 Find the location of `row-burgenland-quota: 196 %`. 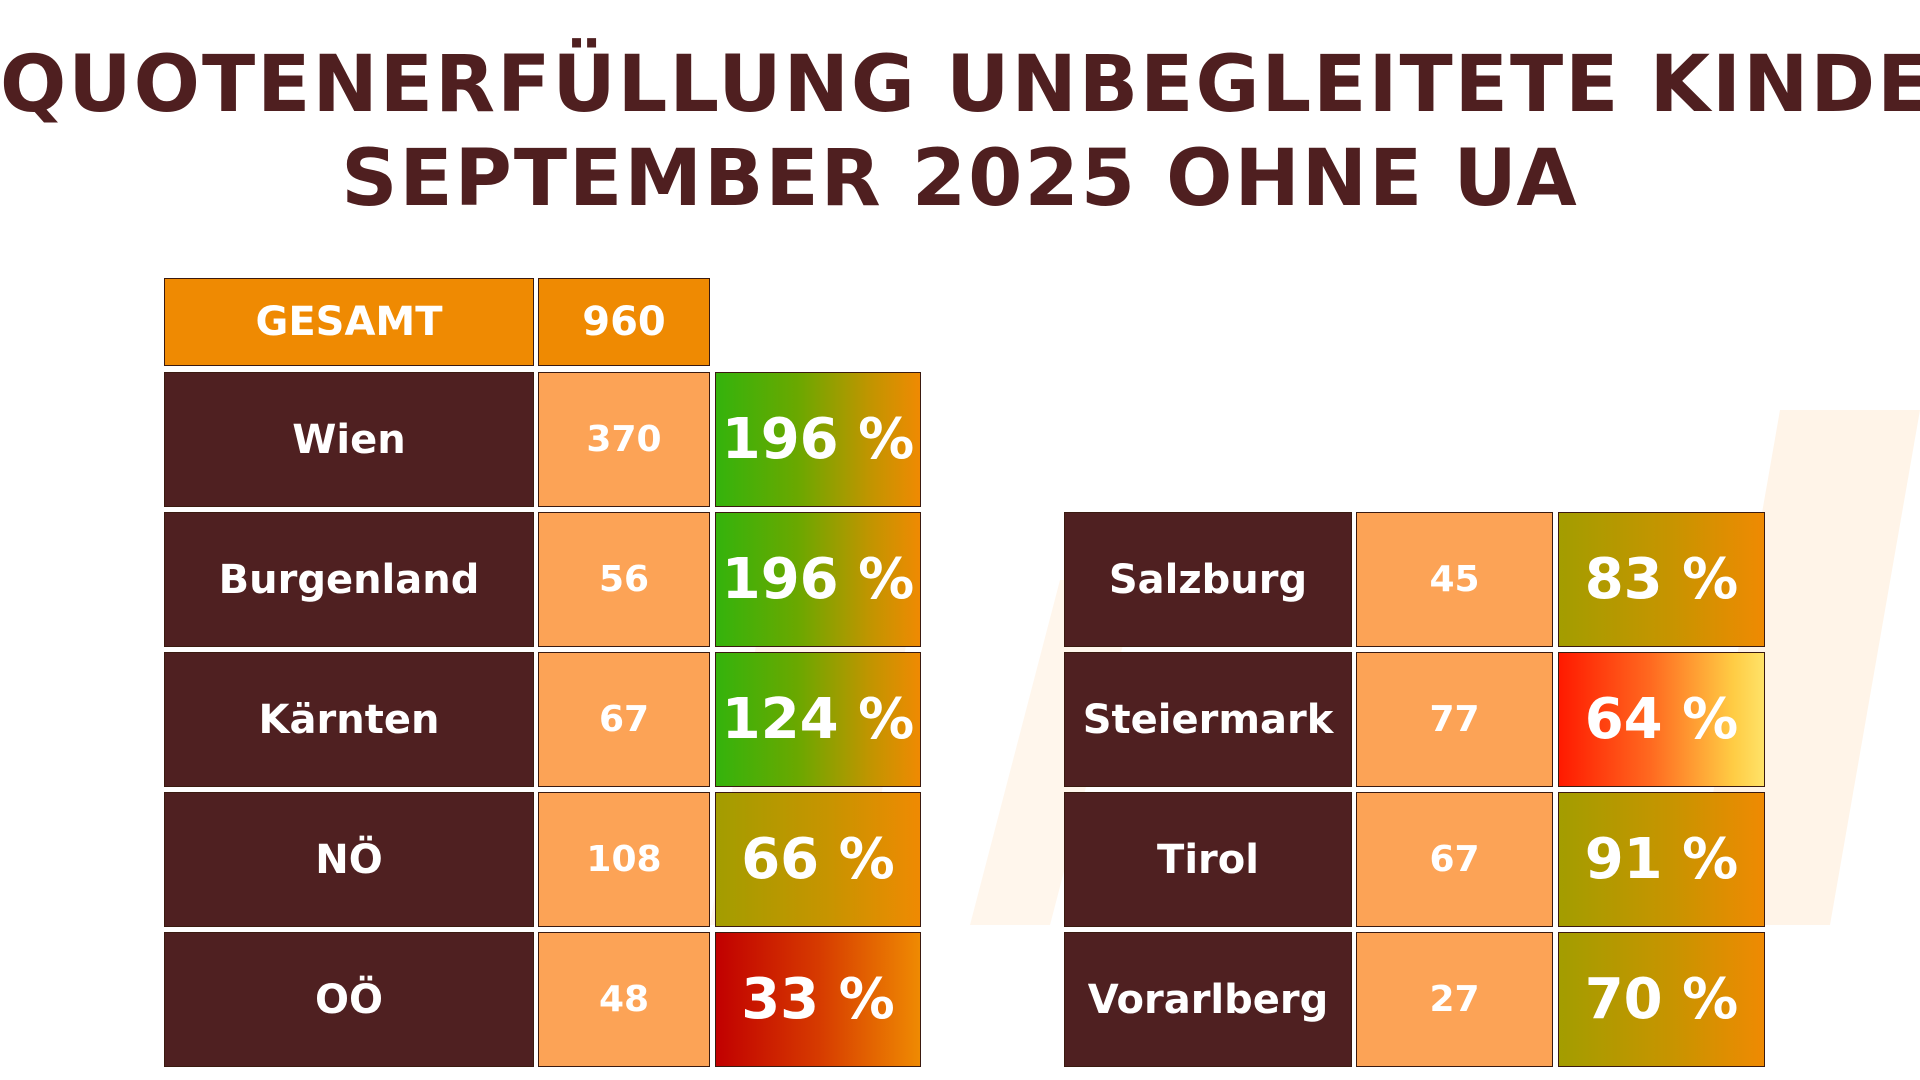

row-burgenland-quota: 196 % is located at coordinates (818, 579).